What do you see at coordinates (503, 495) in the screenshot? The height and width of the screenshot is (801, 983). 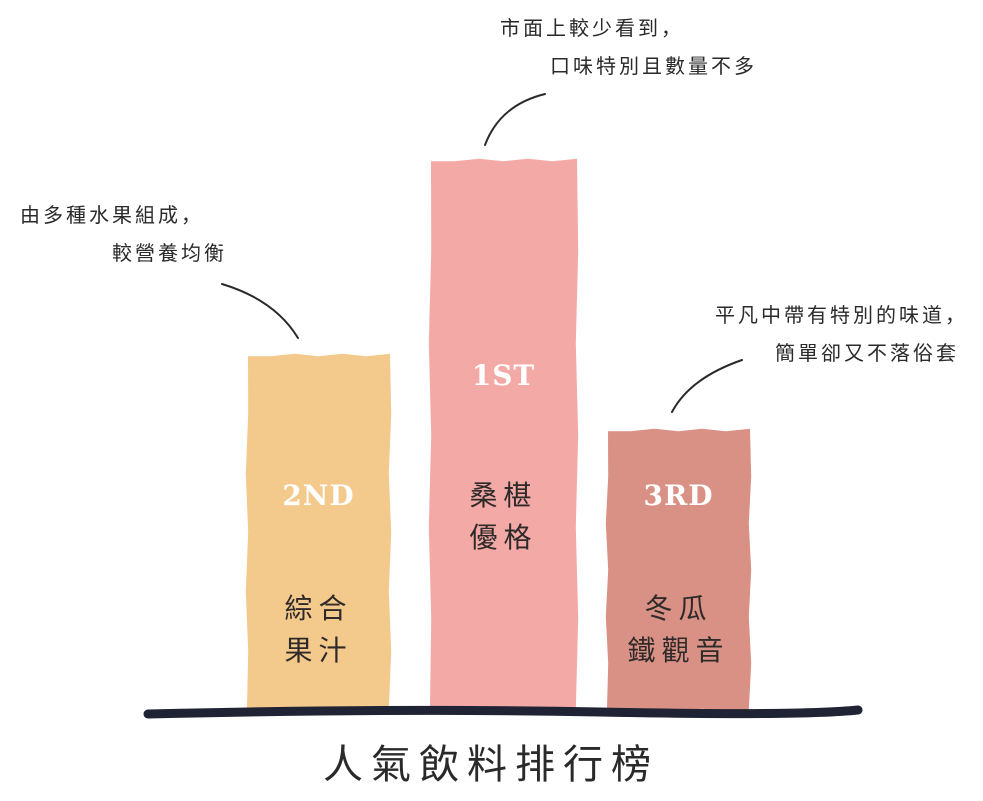 I see `bar-name-label: 桑椹` at bounding box center [503, 495].